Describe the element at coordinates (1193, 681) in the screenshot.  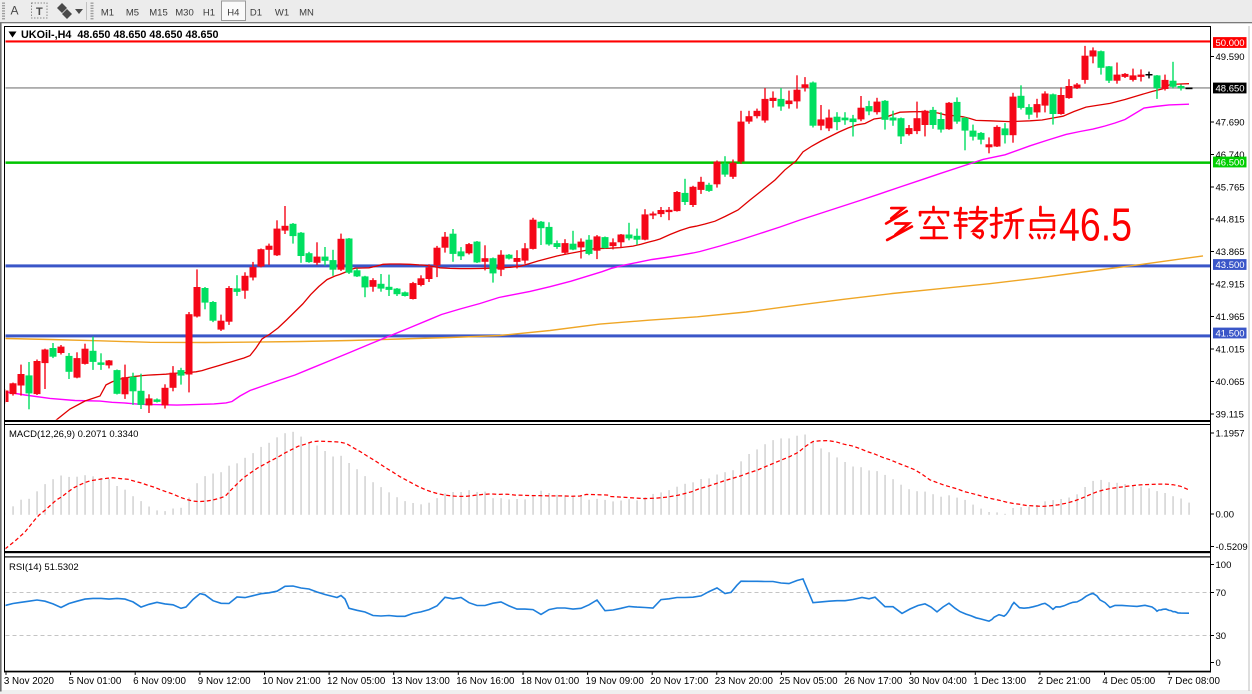
I see `svg-text: 7 Dec 08:00` at that location.